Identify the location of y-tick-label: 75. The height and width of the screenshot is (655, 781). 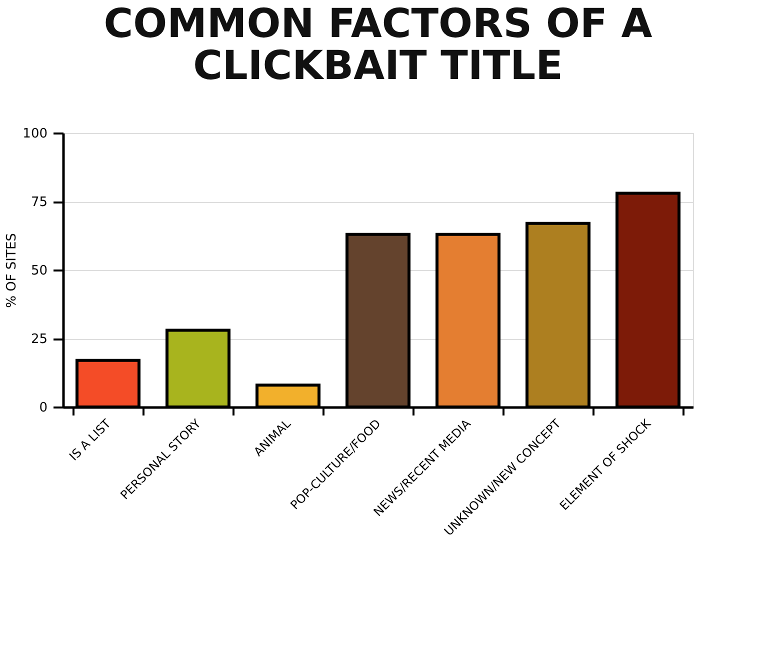
(39, 202).